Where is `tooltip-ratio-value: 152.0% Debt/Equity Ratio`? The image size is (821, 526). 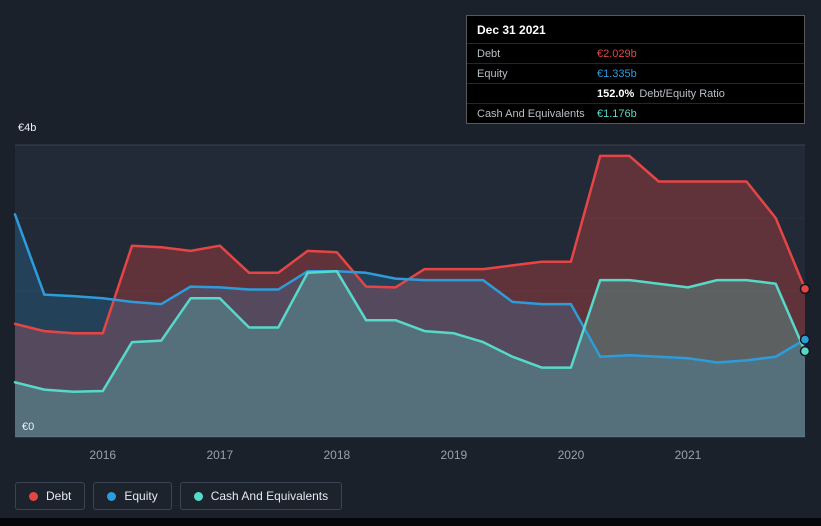
tooltip-ratio-value: 152.0% Debt/Equity Ratio is located at coordinates (695, 94).